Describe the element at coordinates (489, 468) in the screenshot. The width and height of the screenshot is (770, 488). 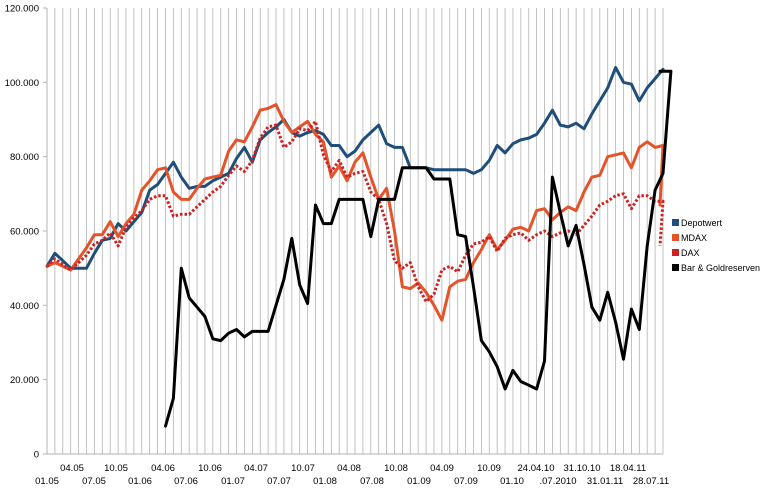
I see `x-tick-label: 10.09` at that location.